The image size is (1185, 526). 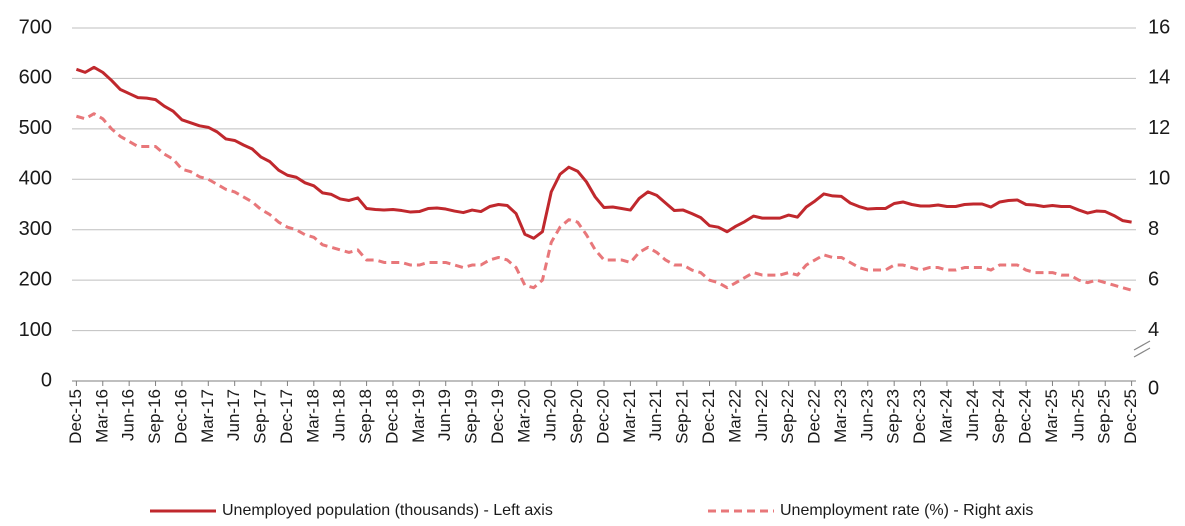 I want to click on x-tick-label: Mar-18, so click(x=312, y=416).